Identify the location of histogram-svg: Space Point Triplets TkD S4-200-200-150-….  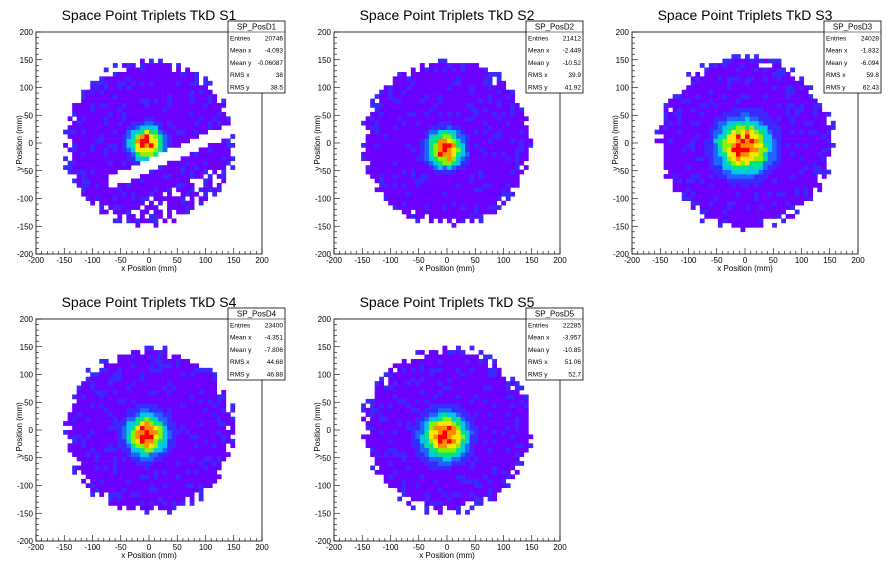
(150, 427).